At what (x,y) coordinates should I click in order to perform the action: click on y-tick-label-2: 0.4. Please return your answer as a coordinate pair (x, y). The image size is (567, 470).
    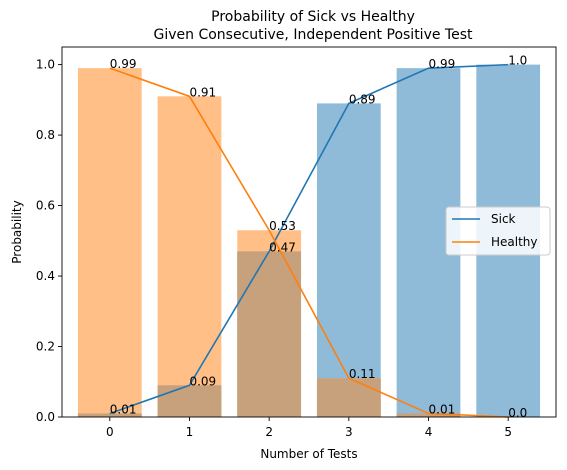
    Looking at the image, I should click on (45, 276).